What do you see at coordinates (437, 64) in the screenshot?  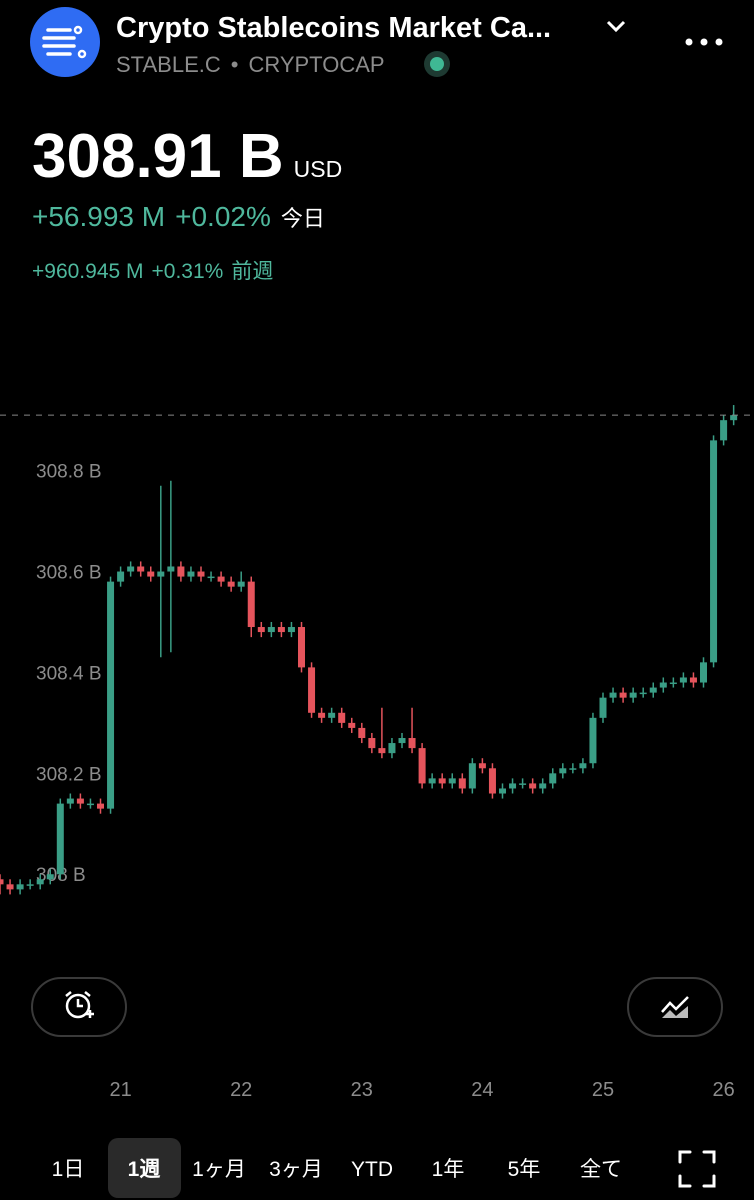 I see `status-dot` at bounding box center [437, 64].